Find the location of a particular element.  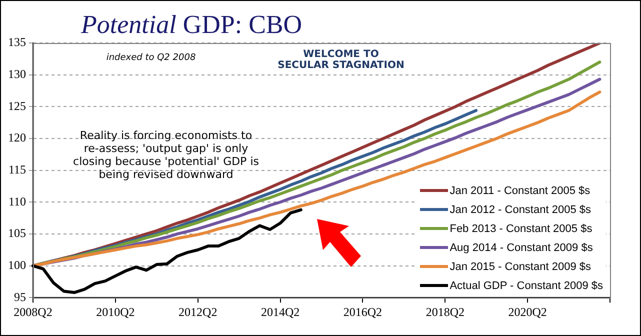

legend-label: Aug 2014 - Constant 2009 $s is located at coordinates (521, 248).